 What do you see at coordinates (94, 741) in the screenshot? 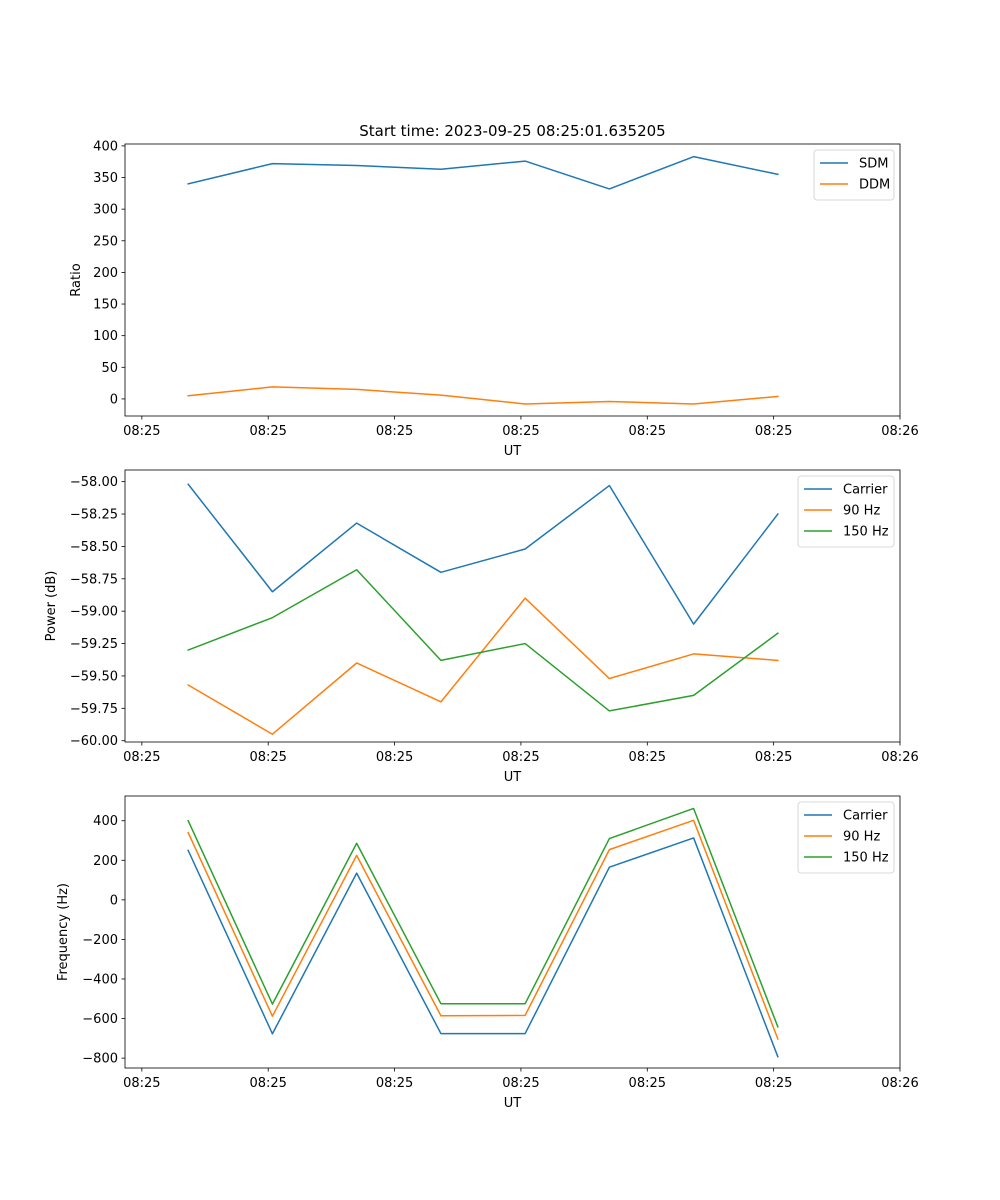
I see `y-tick-label: −60.00` at bounding box center [94, 741].